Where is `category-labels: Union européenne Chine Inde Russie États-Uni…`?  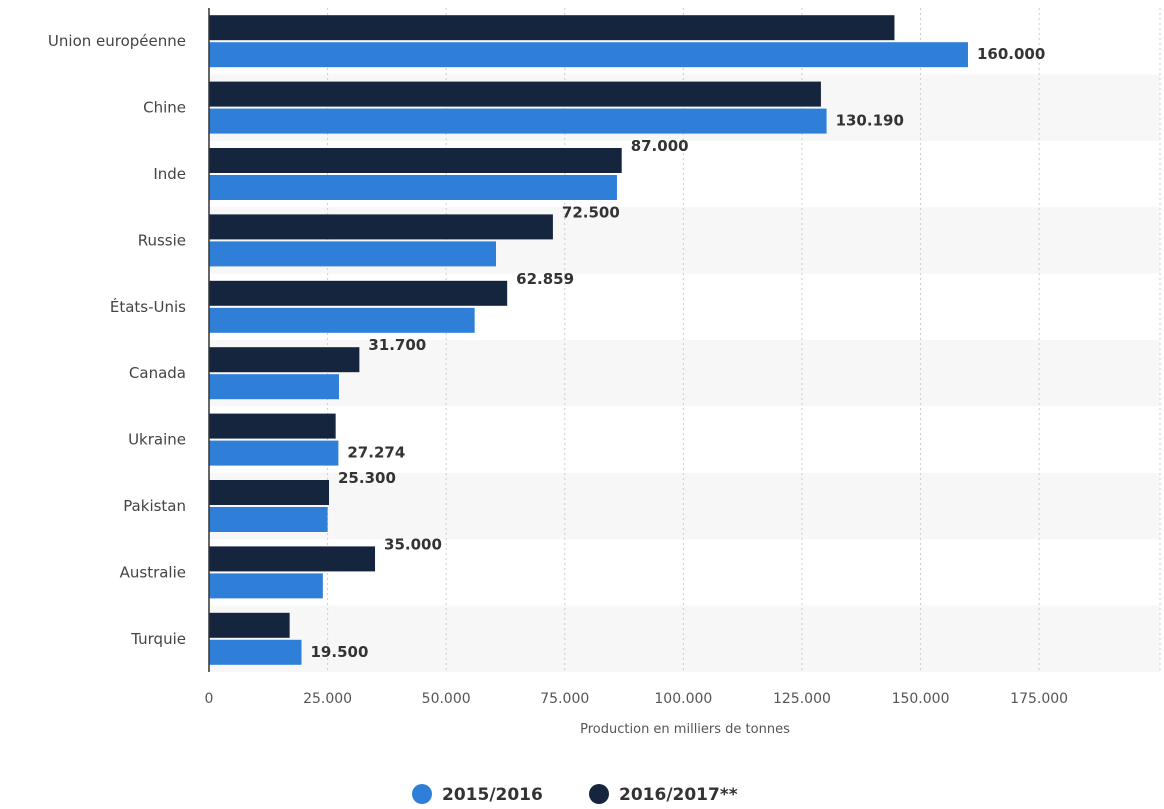
category-labels: Union européenne Chine Inde Russie États-Uni… is located at coordinates (117, 340).